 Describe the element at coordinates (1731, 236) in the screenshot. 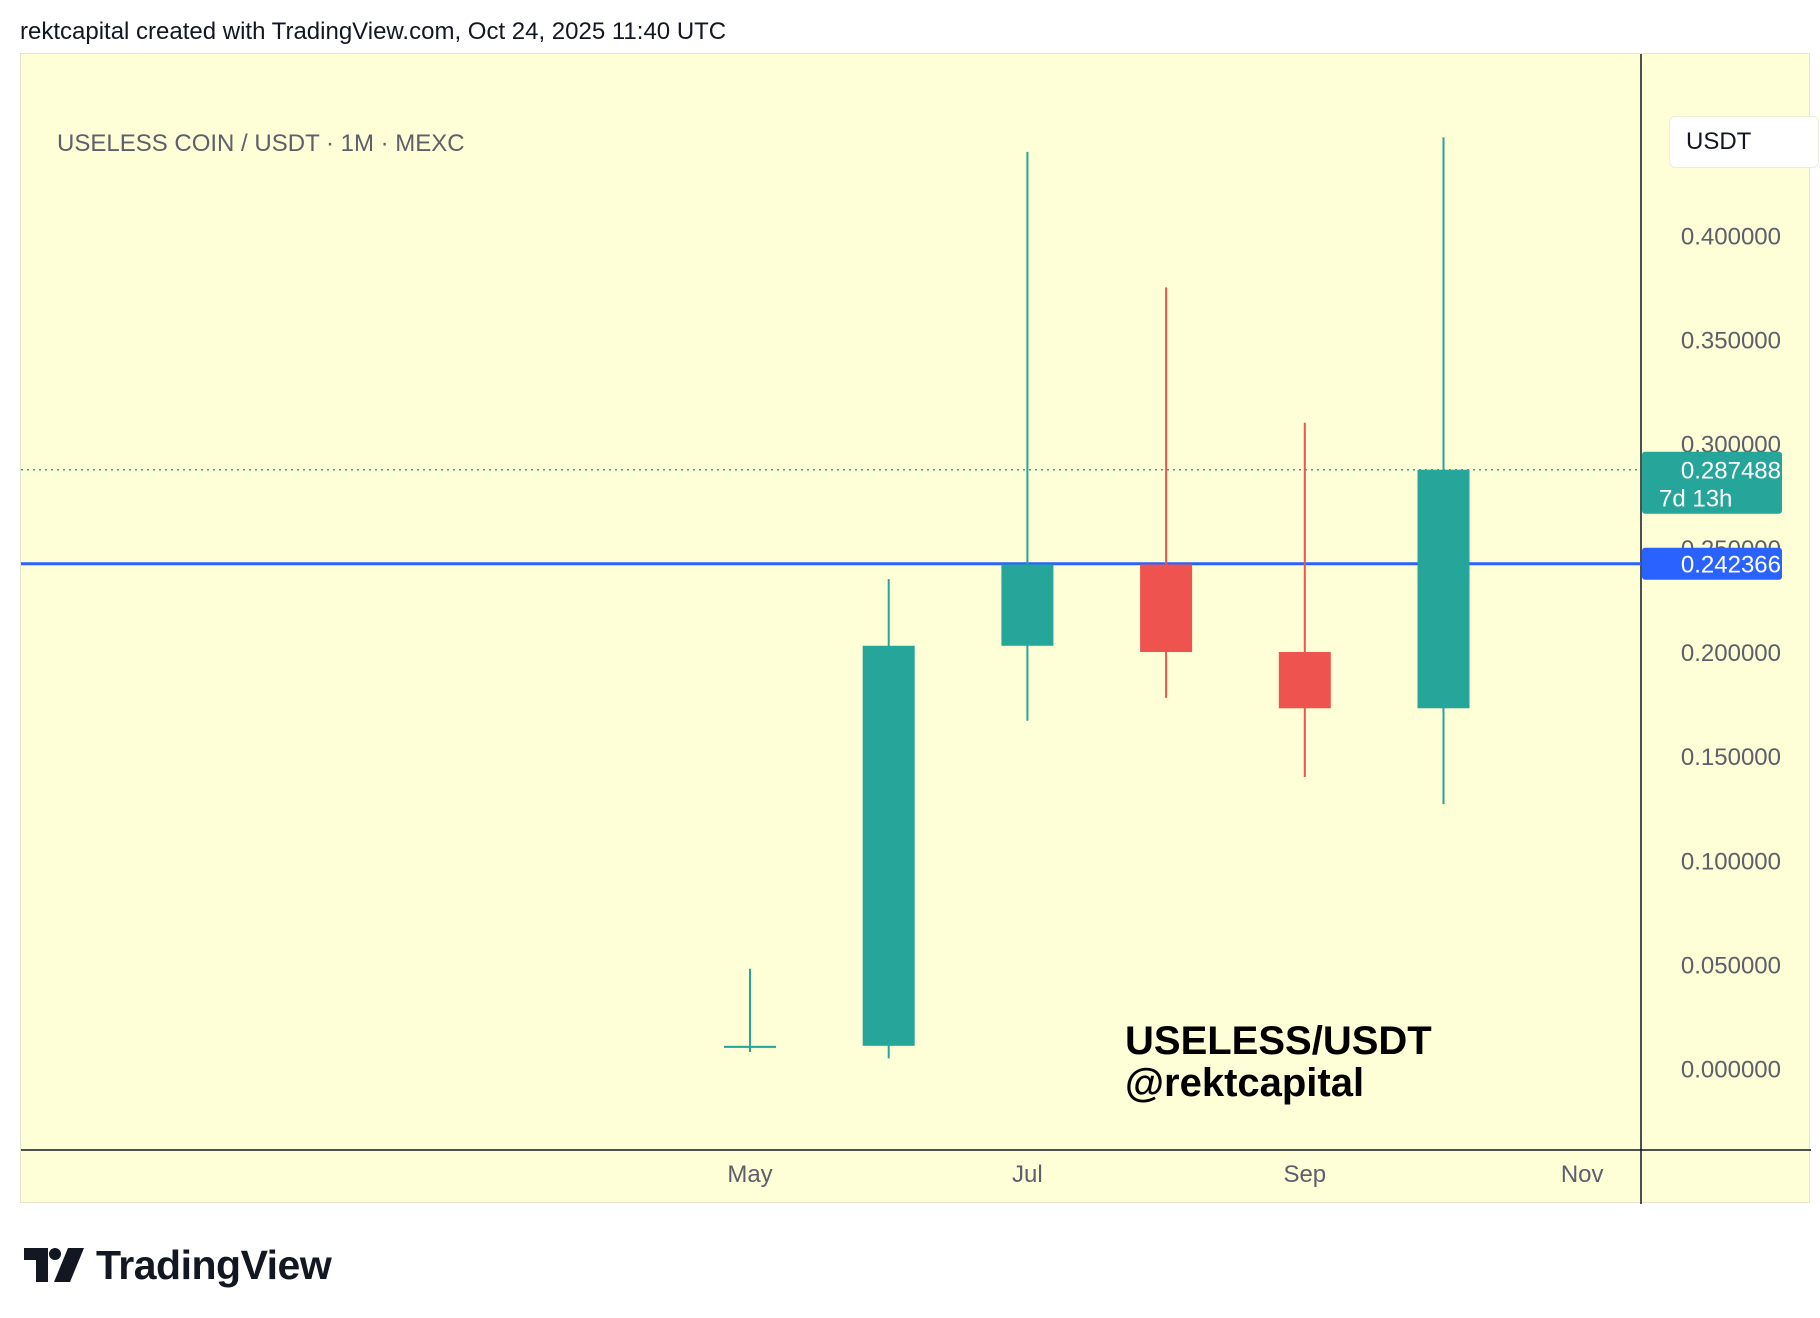

I see `y-tick-label: 0.400000` at that location.